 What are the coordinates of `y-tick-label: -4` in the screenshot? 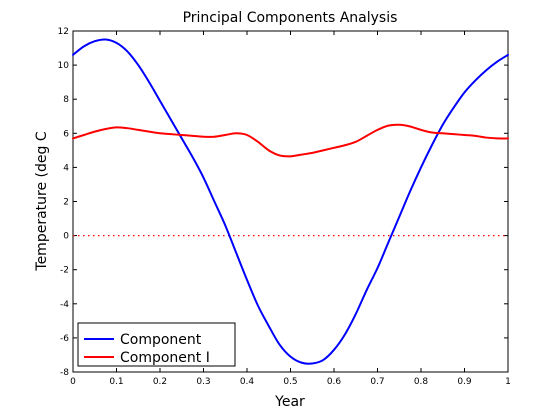 It's located at (64, 305).